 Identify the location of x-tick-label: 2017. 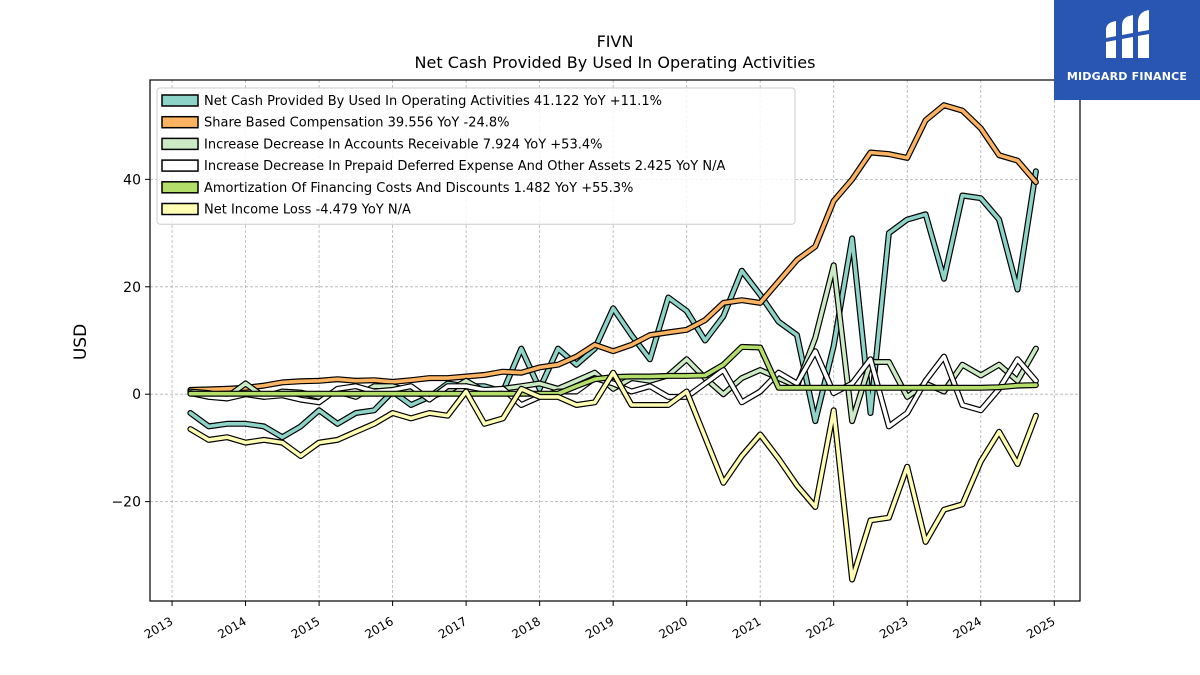
(452, 627).